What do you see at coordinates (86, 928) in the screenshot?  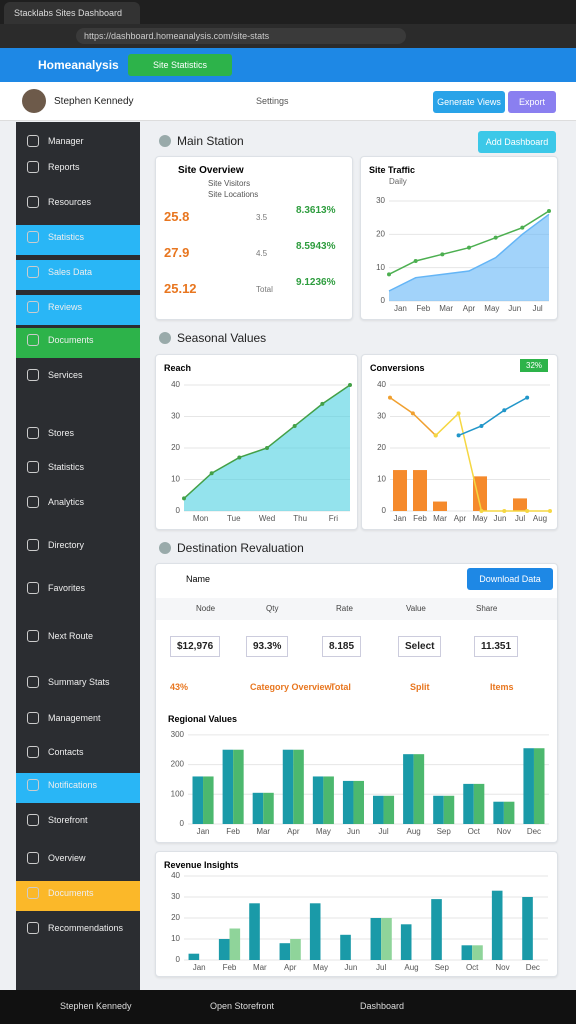 I see `nav-item: Recommendations` at bounding box center [86, 928].